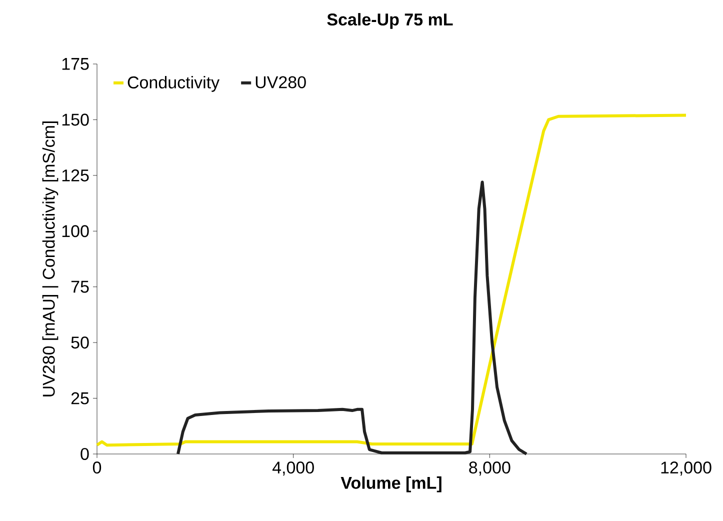  I want to click on y-tick-label: 0, so click(84, 454).